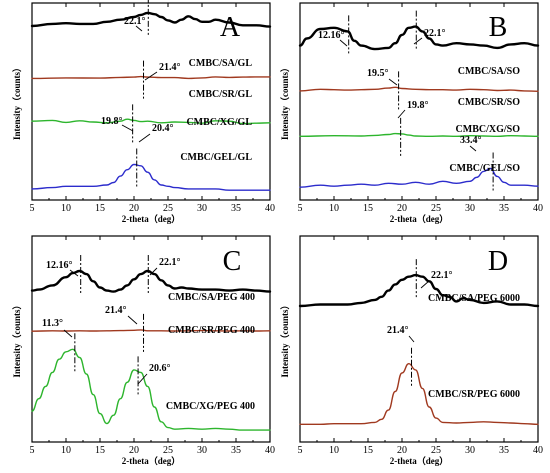 The height and width of the screenshot is (473, 550). I want to click on peak-label: 19.8°, so click(418, 105).